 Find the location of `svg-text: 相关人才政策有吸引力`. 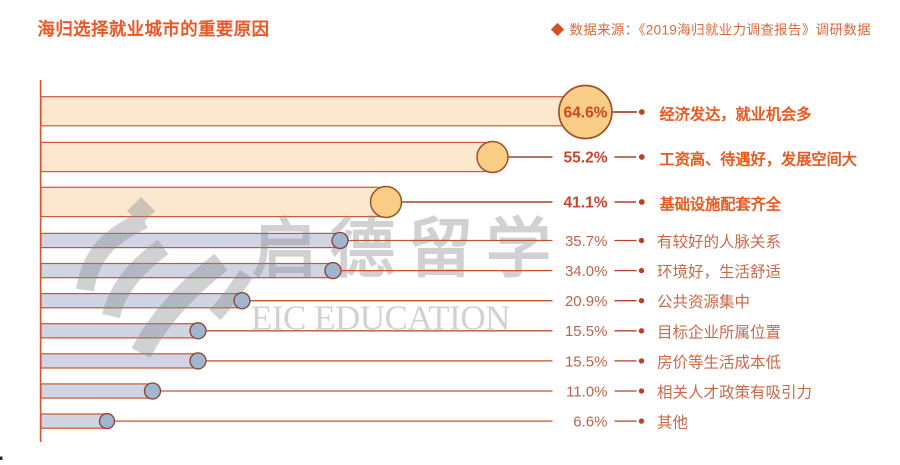

svg-text: 相关人才政策有吸引力 is located at coordinates (734, 393).